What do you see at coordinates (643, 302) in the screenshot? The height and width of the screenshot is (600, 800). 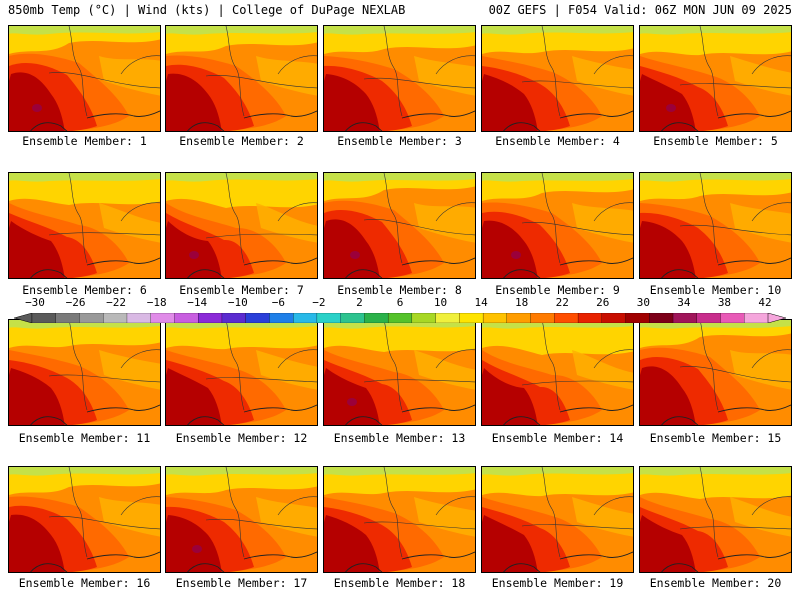 I see `colorbar-tick-label: 30` at bounding box center [643, 302].